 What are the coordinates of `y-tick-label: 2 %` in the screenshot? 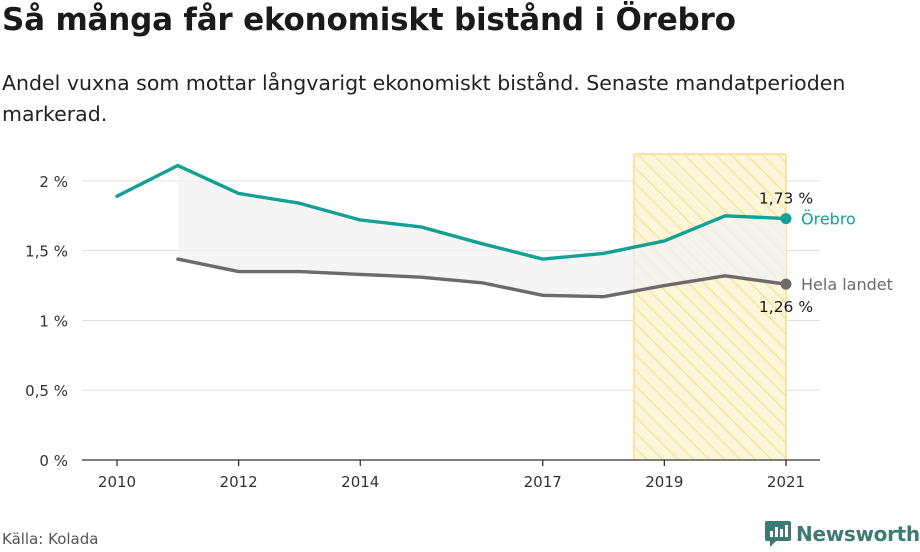 It's located at (53, 182).